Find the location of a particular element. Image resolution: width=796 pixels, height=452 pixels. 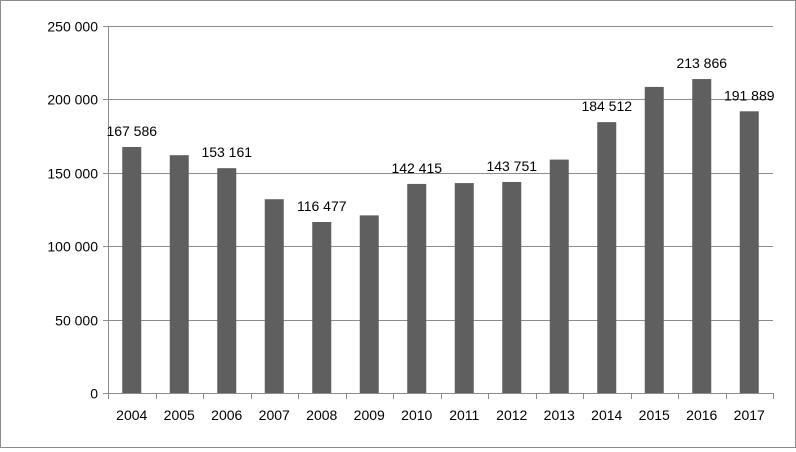

data-label-2012: 143 751 is located at coordinates (511, 166).